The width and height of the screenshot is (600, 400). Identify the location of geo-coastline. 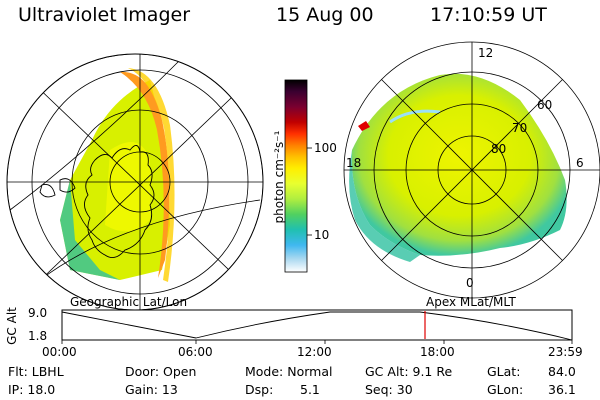
(119, 202).